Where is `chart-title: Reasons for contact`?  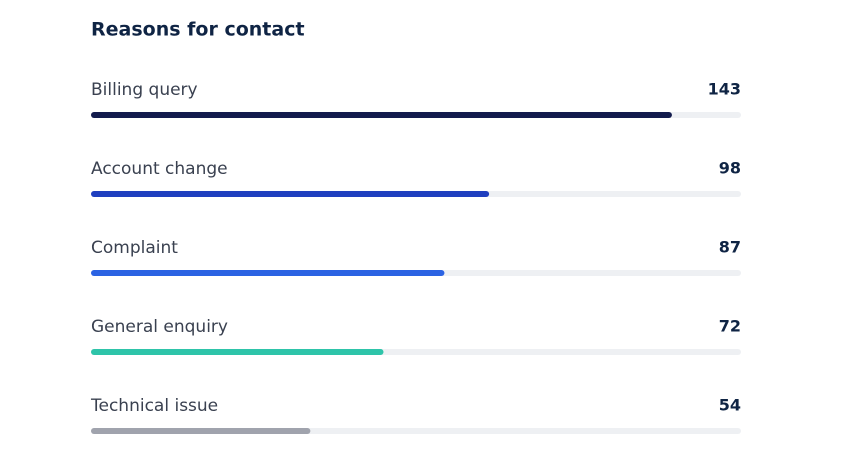
chart-title: Reasons for contact is located at coordinates (198, 30).